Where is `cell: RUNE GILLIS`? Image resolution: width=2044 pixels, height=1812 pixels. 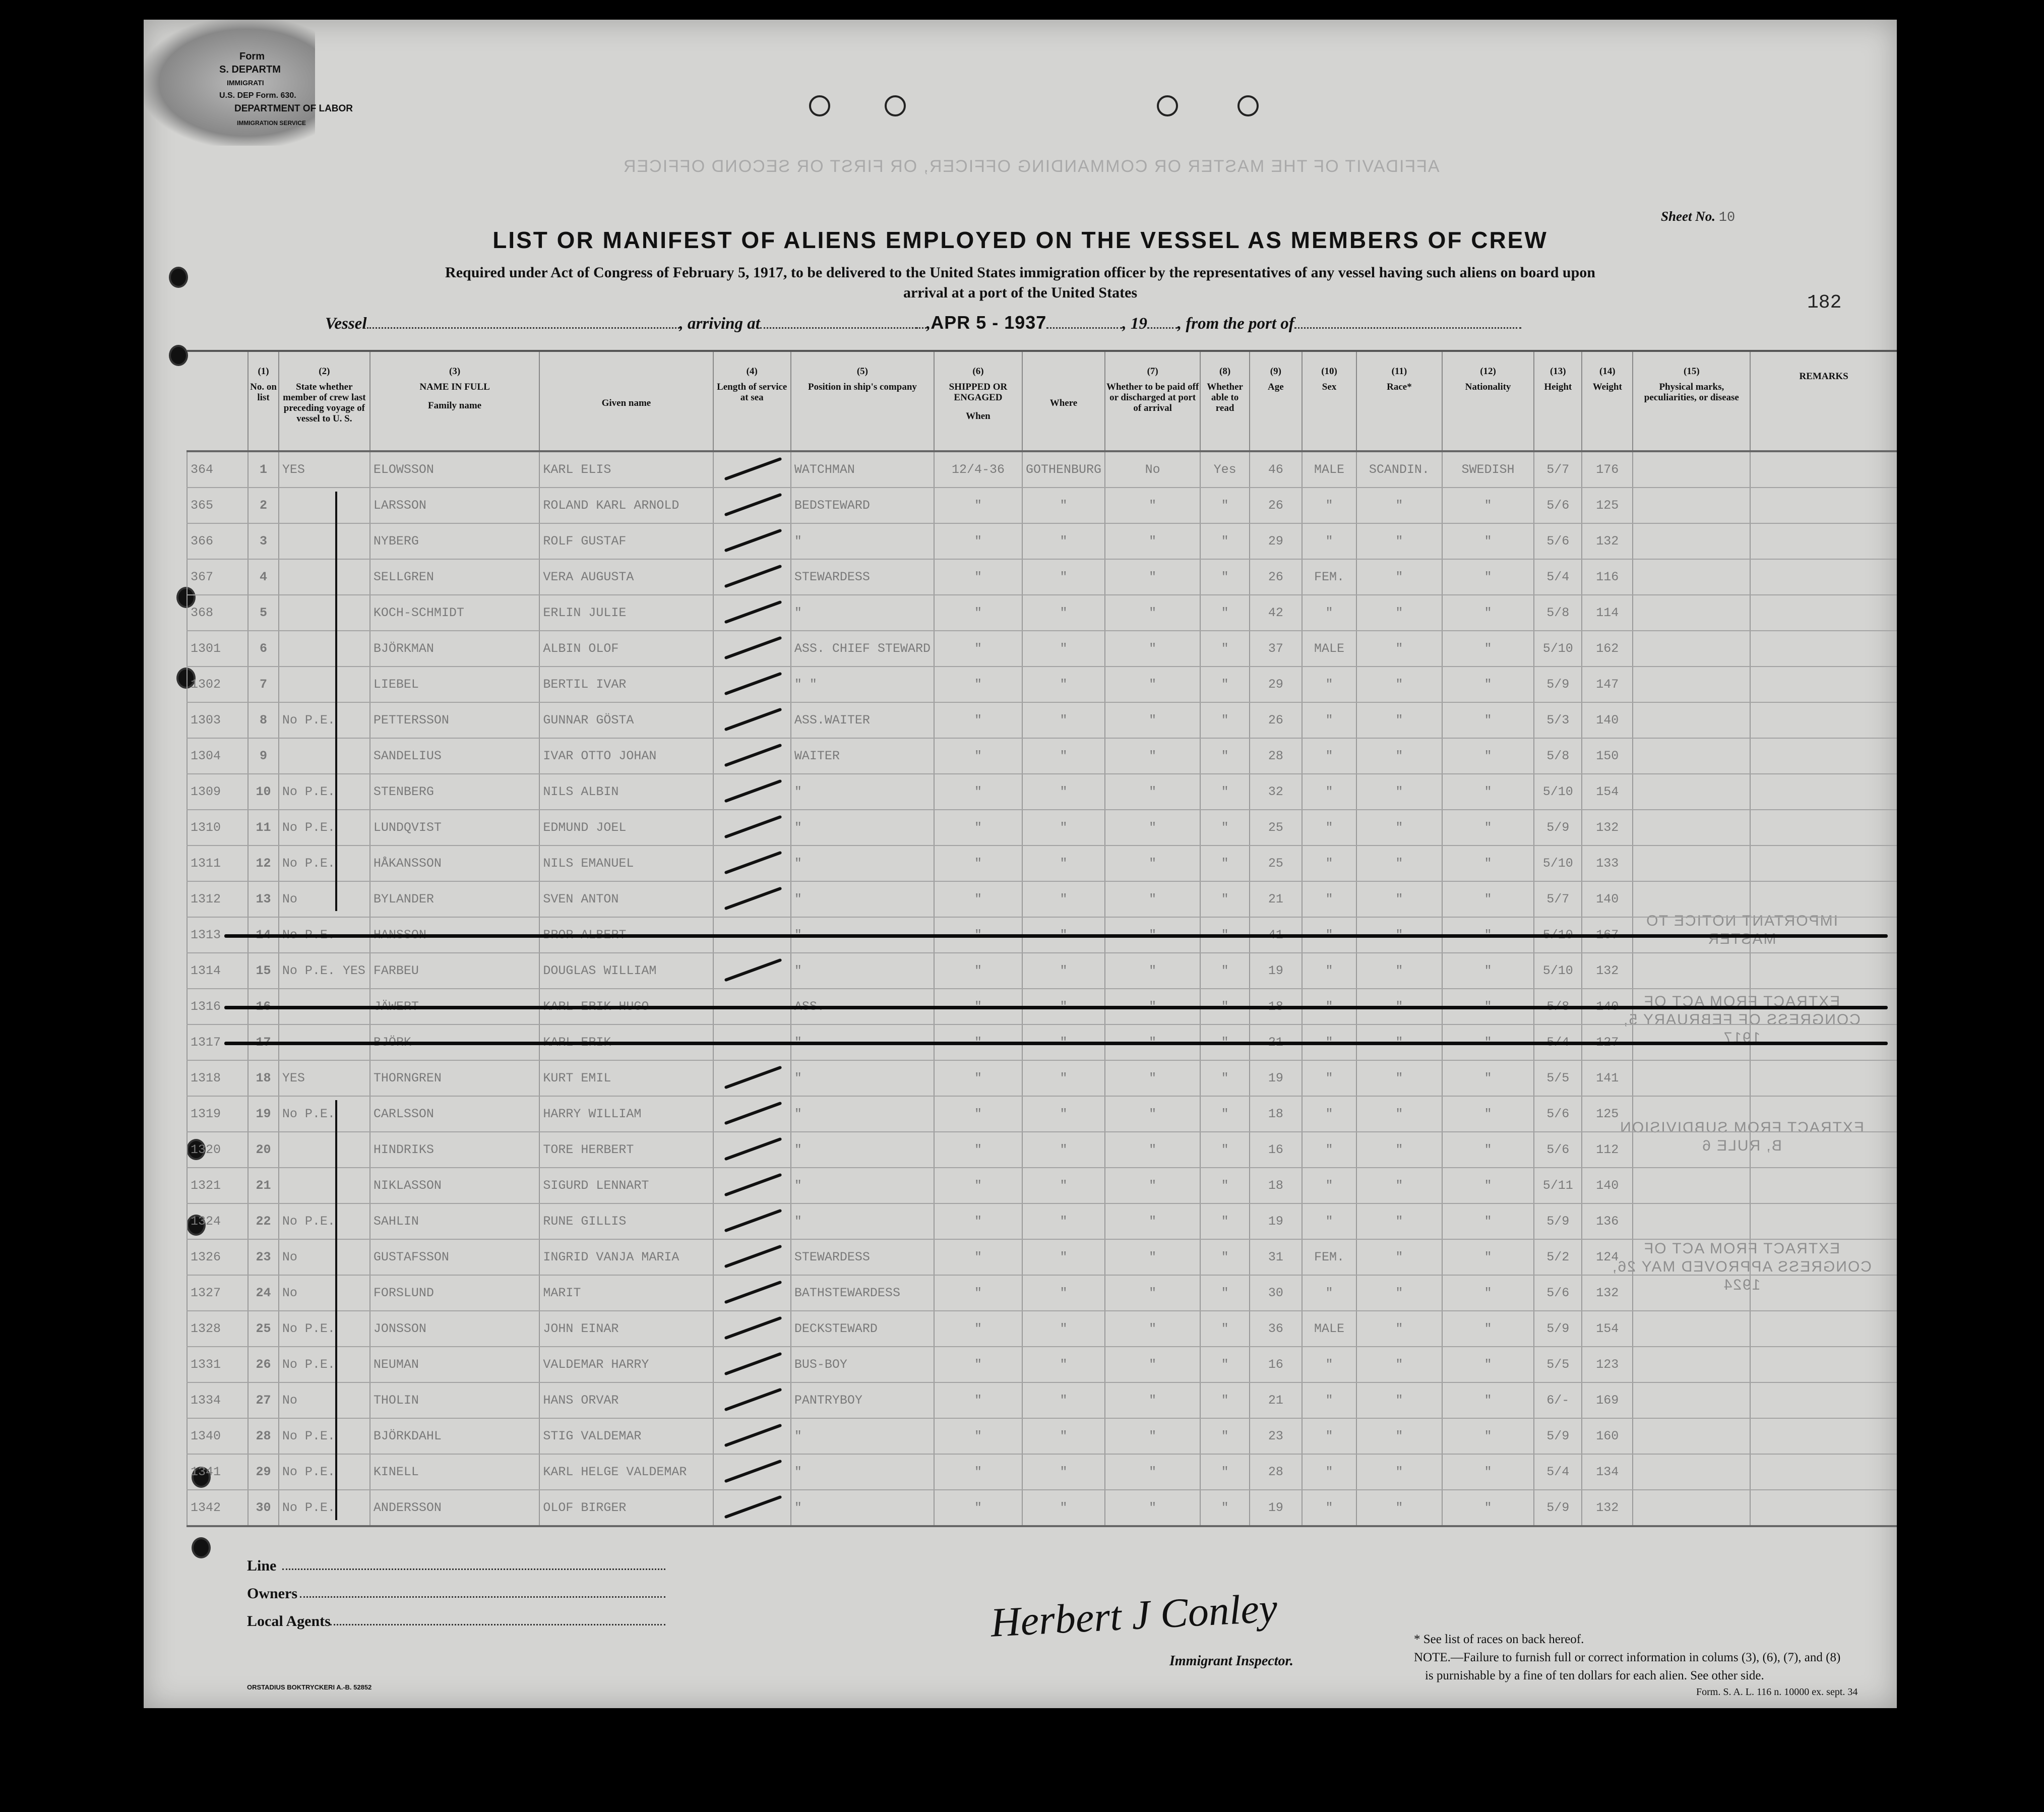 cell: RUNE GILLIS is located at coordinates (626, 1221).